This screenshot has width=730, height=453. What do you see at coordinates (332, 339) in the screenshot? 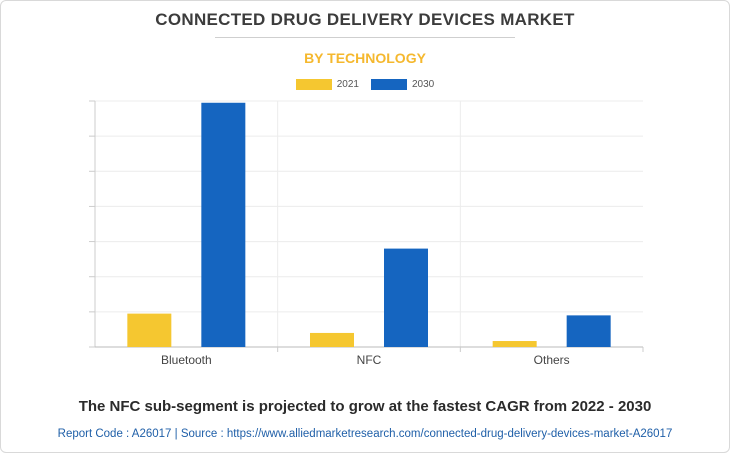
I see `bar-nfc-2021` at bounding box center [332, 339].